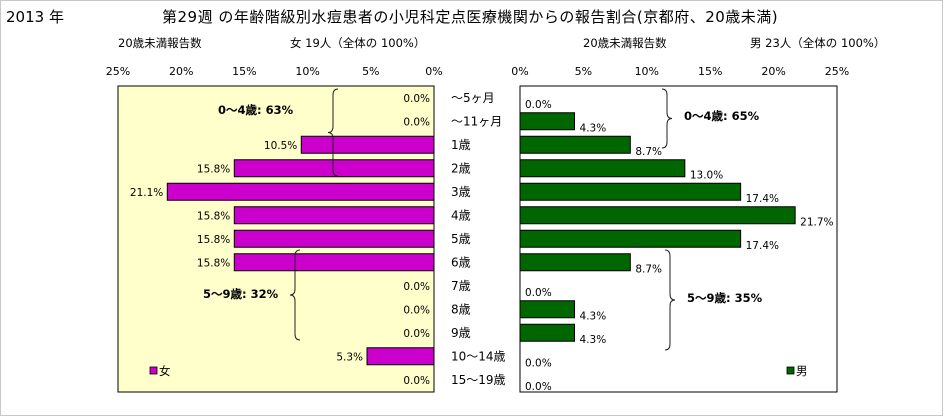 The width and height of the screenshot is (944, 417). Describe the element at coordinates (647, 71) in the screenshot. I see `male-x-tick: 10%` at that location.